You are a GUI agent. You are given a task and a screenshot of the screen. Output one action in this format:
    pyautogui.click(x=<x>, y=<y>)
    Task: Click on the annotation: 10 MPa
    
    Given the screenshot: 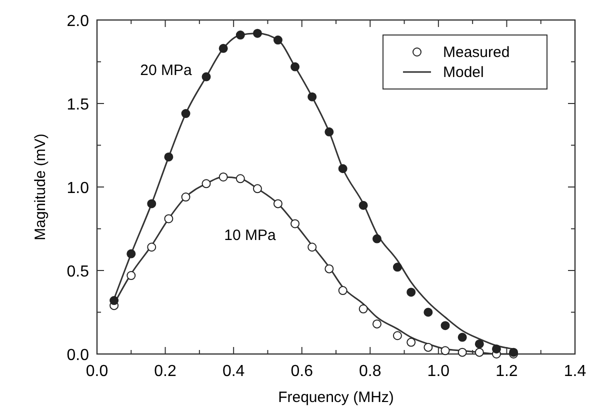 What is the action you would take?
    pyautogui.click(x=250, y=235)
    